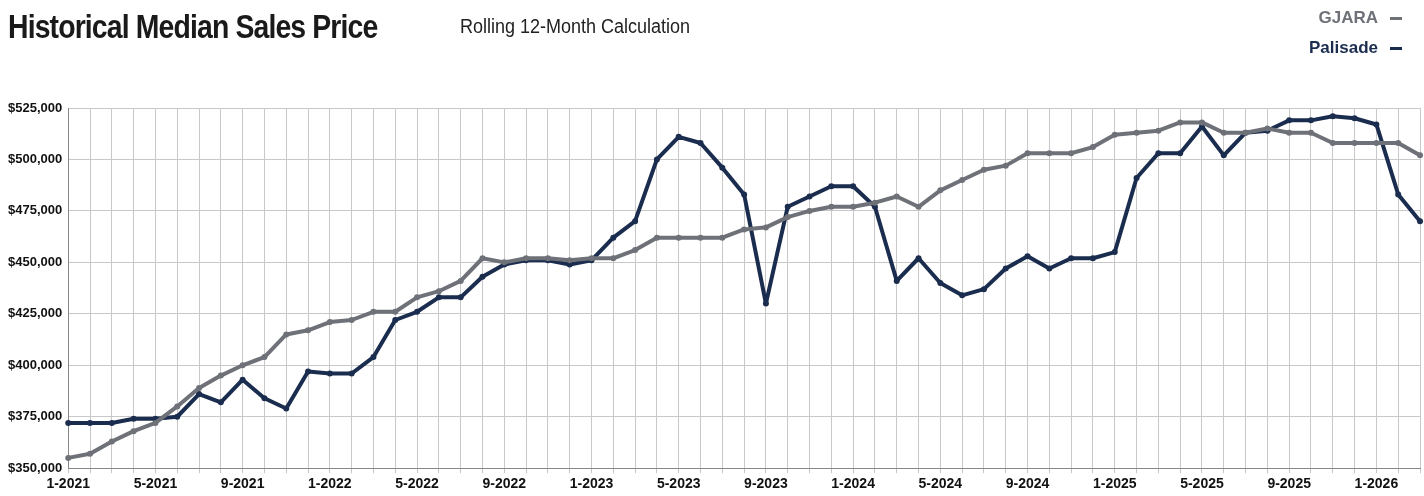 Image resolution: width=1424 pixels, height=496 pixels. What do you see at coordinates (242, 483) in the screenshot?
I see `x-tick-label: 9-2021` at bounding box center [242, 483].